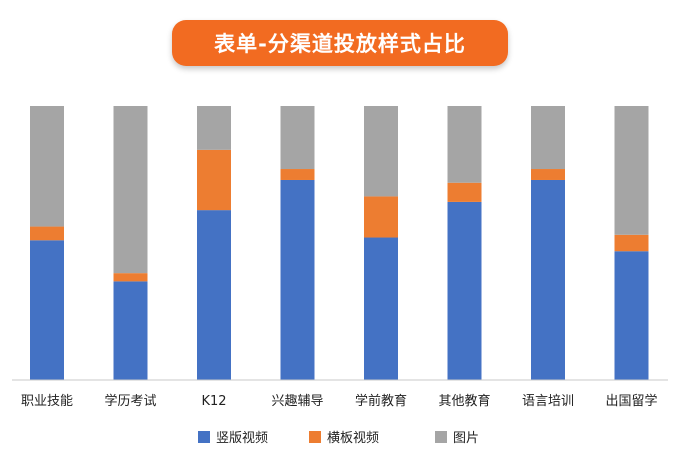 The height and width of the screenshot is (470, 680). What do you see at coordinates (340, 43) in the screenshot?
I see `chart-title: 表单-分渠道投放样式占比` at bounding box center [340, 43].